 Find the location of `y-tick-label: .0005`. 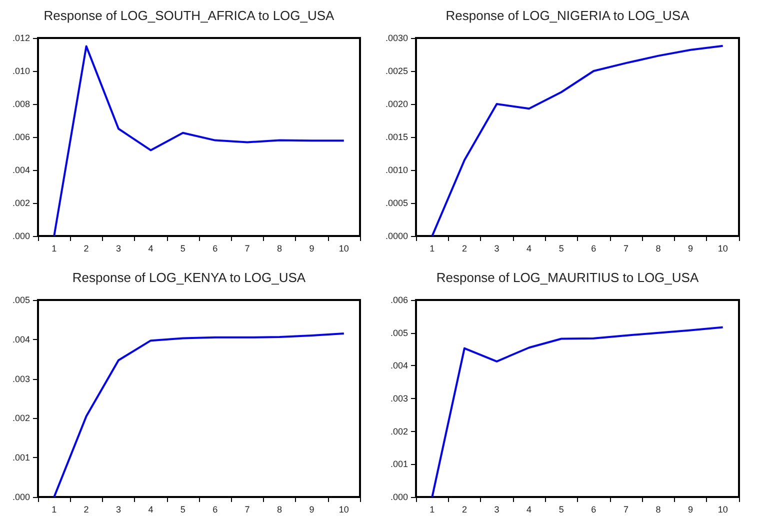

y-tick-label: .0005 is located at coordinates (396, 203).